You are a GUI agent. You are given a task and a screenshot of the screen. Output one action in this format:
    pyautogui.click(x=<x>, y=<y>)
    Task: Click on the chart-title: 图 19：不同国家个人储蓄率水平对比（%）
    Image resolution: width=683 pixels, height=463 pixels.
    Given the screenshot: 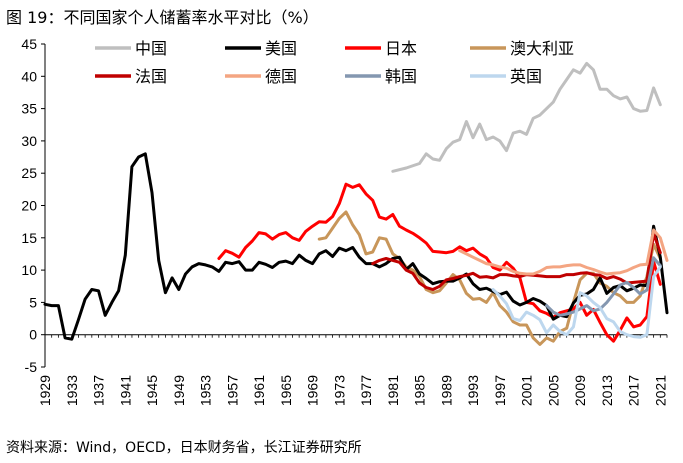 What is the action you would take?
    pyautogui.click(x=162, y=17)
    